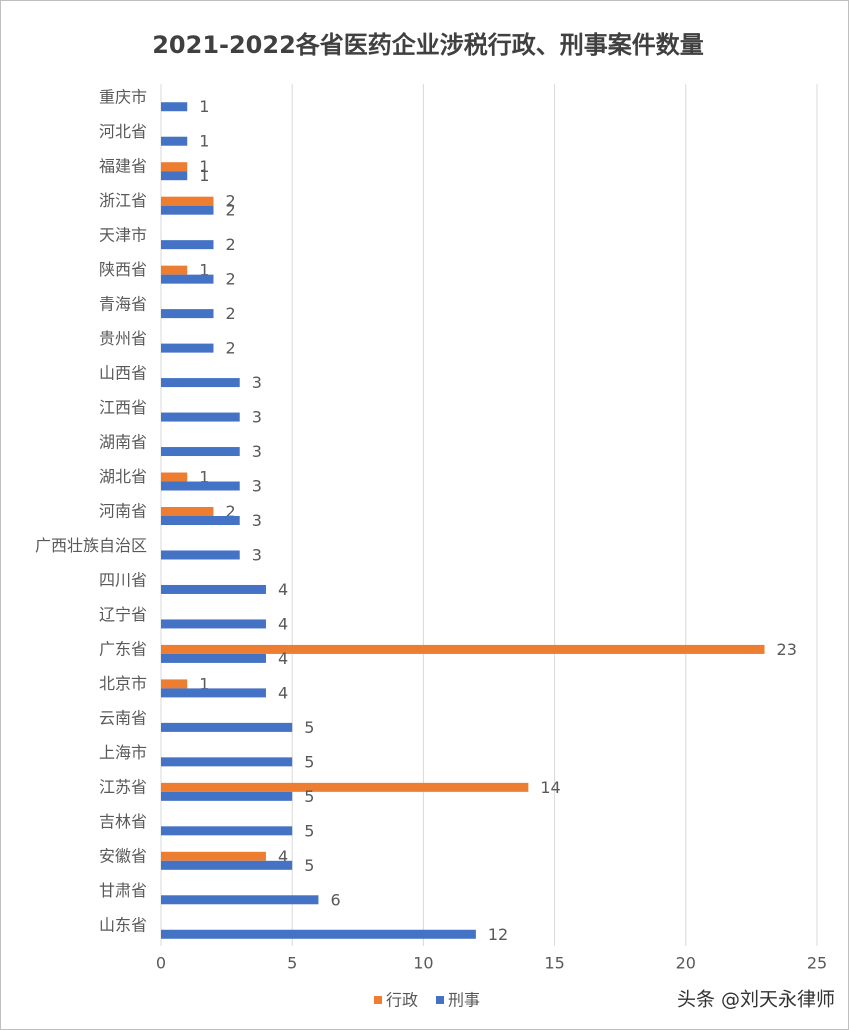 This screenshot has width=849, height=1030. Describe the element at coordinates (123, 442) in the screenshot. I see `y-tick-label: 湖南省` at that location.